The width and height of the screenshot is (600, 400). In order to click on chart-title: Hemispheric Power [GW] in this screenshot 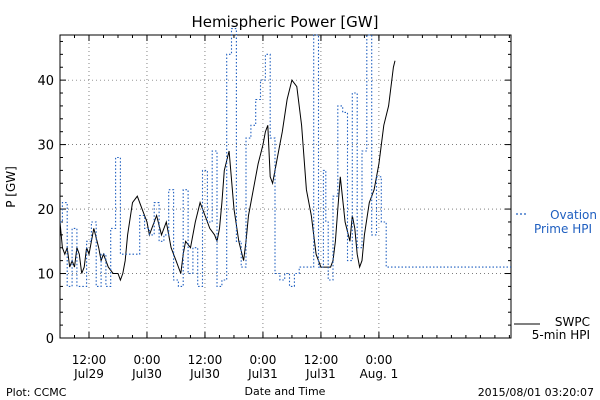, I will do `click(285, 22)`.